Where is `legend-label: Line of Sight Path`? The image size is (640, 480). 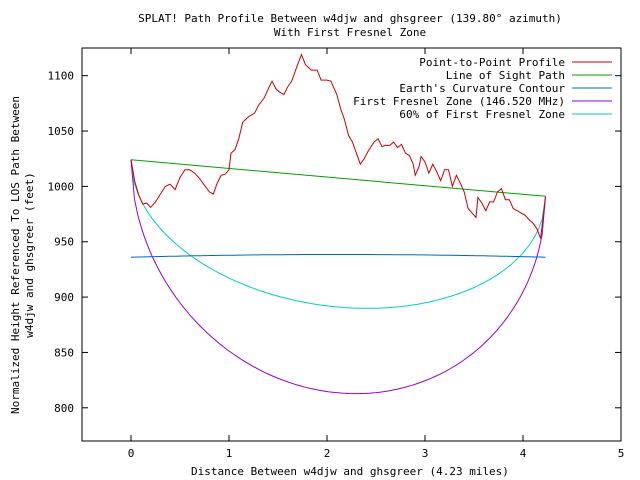
legend-label: Line of Sight Path is located at coordinates (505, 75).